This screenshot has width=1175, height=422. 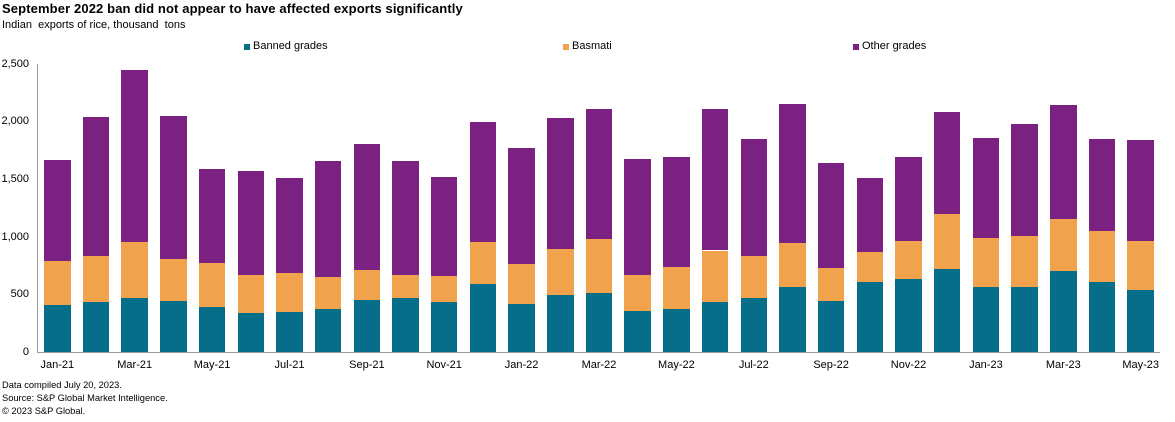 What do you see at coordinates (289, 225) in the screenshot?
I see `bar-jul-21-segment-other-grades` at bounding box center [289, 225].